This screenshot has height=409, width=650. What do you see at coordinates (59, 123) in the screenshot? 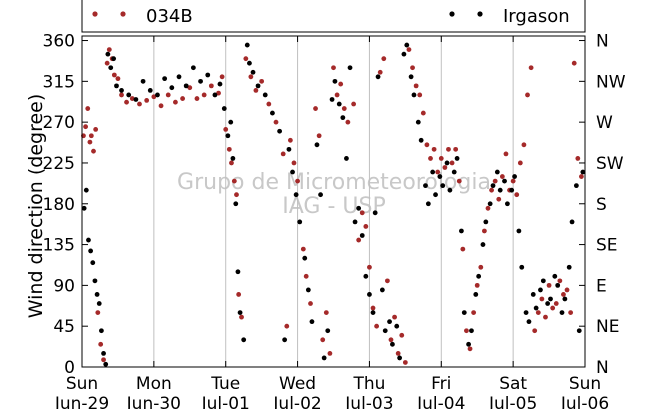
I see `y-tick-label: 270` at bounding box center [59, 123].